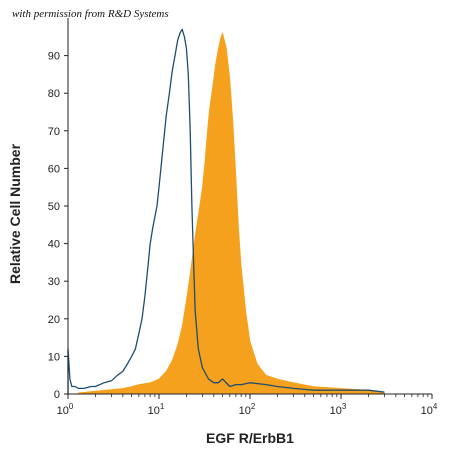 Image resolution: width=450 pixels, height=450 pixels. I want to click on y-tick-label: 20, so click(54, 320).